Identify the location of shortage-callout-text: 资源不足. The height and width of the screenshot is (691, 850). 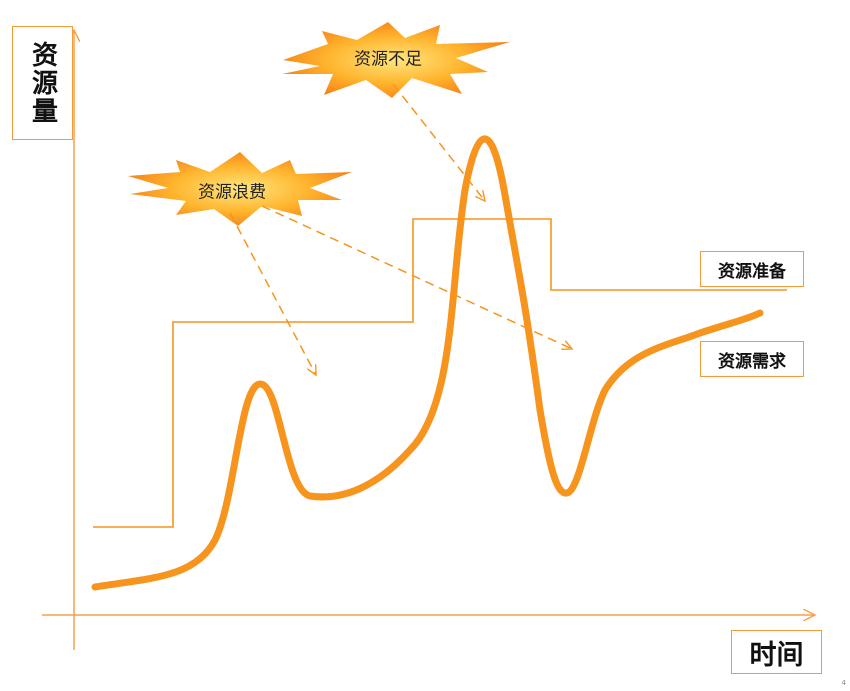
(388, 59).